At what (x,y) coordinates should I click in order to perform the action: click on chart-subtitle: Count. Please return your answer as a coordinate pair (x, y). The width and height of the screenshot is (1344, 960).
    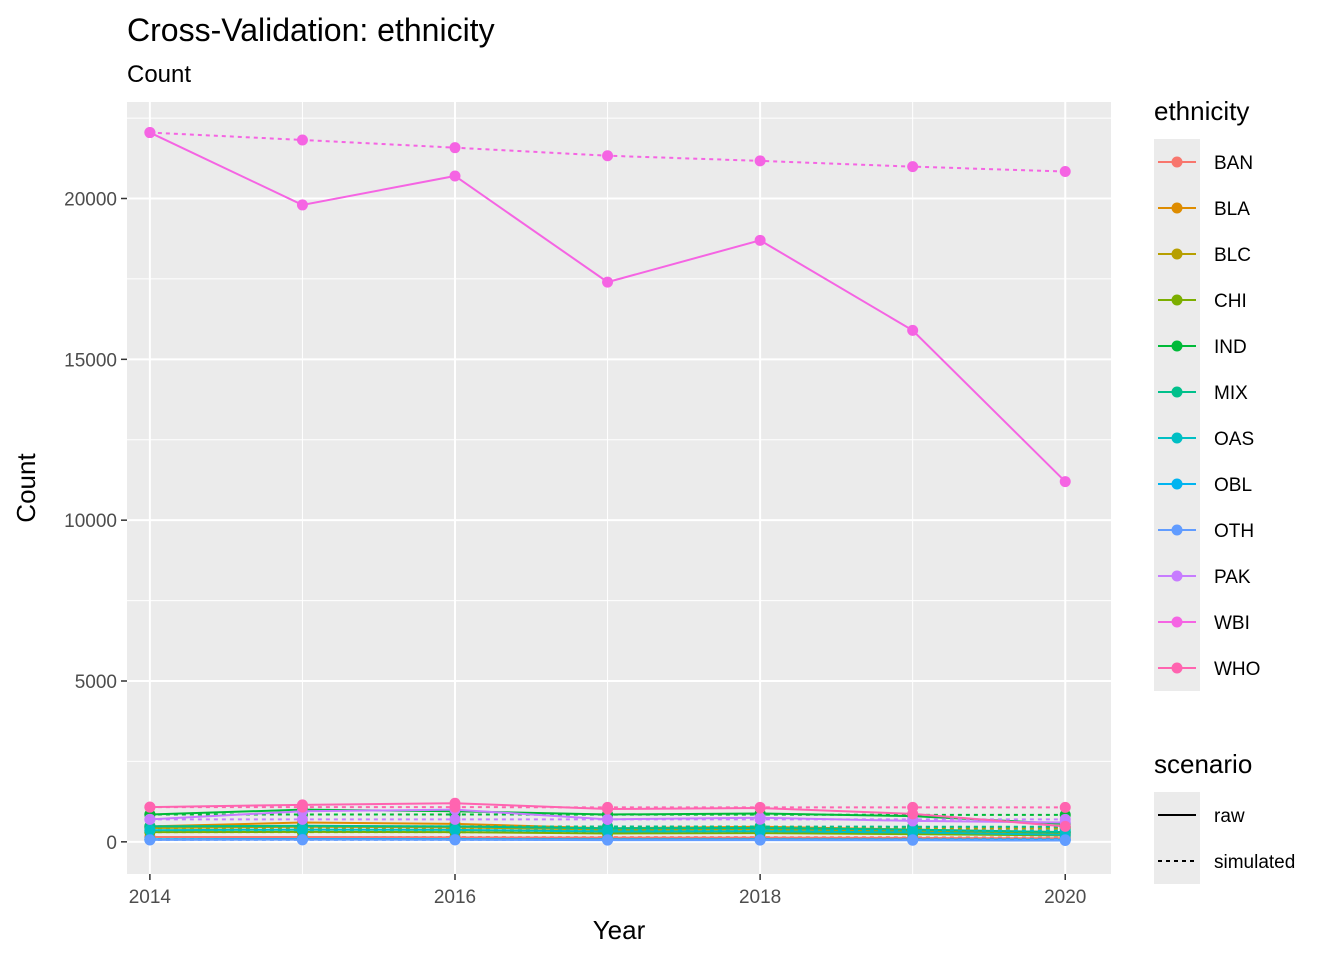
    Looking at the image, I should click on (159, 74).